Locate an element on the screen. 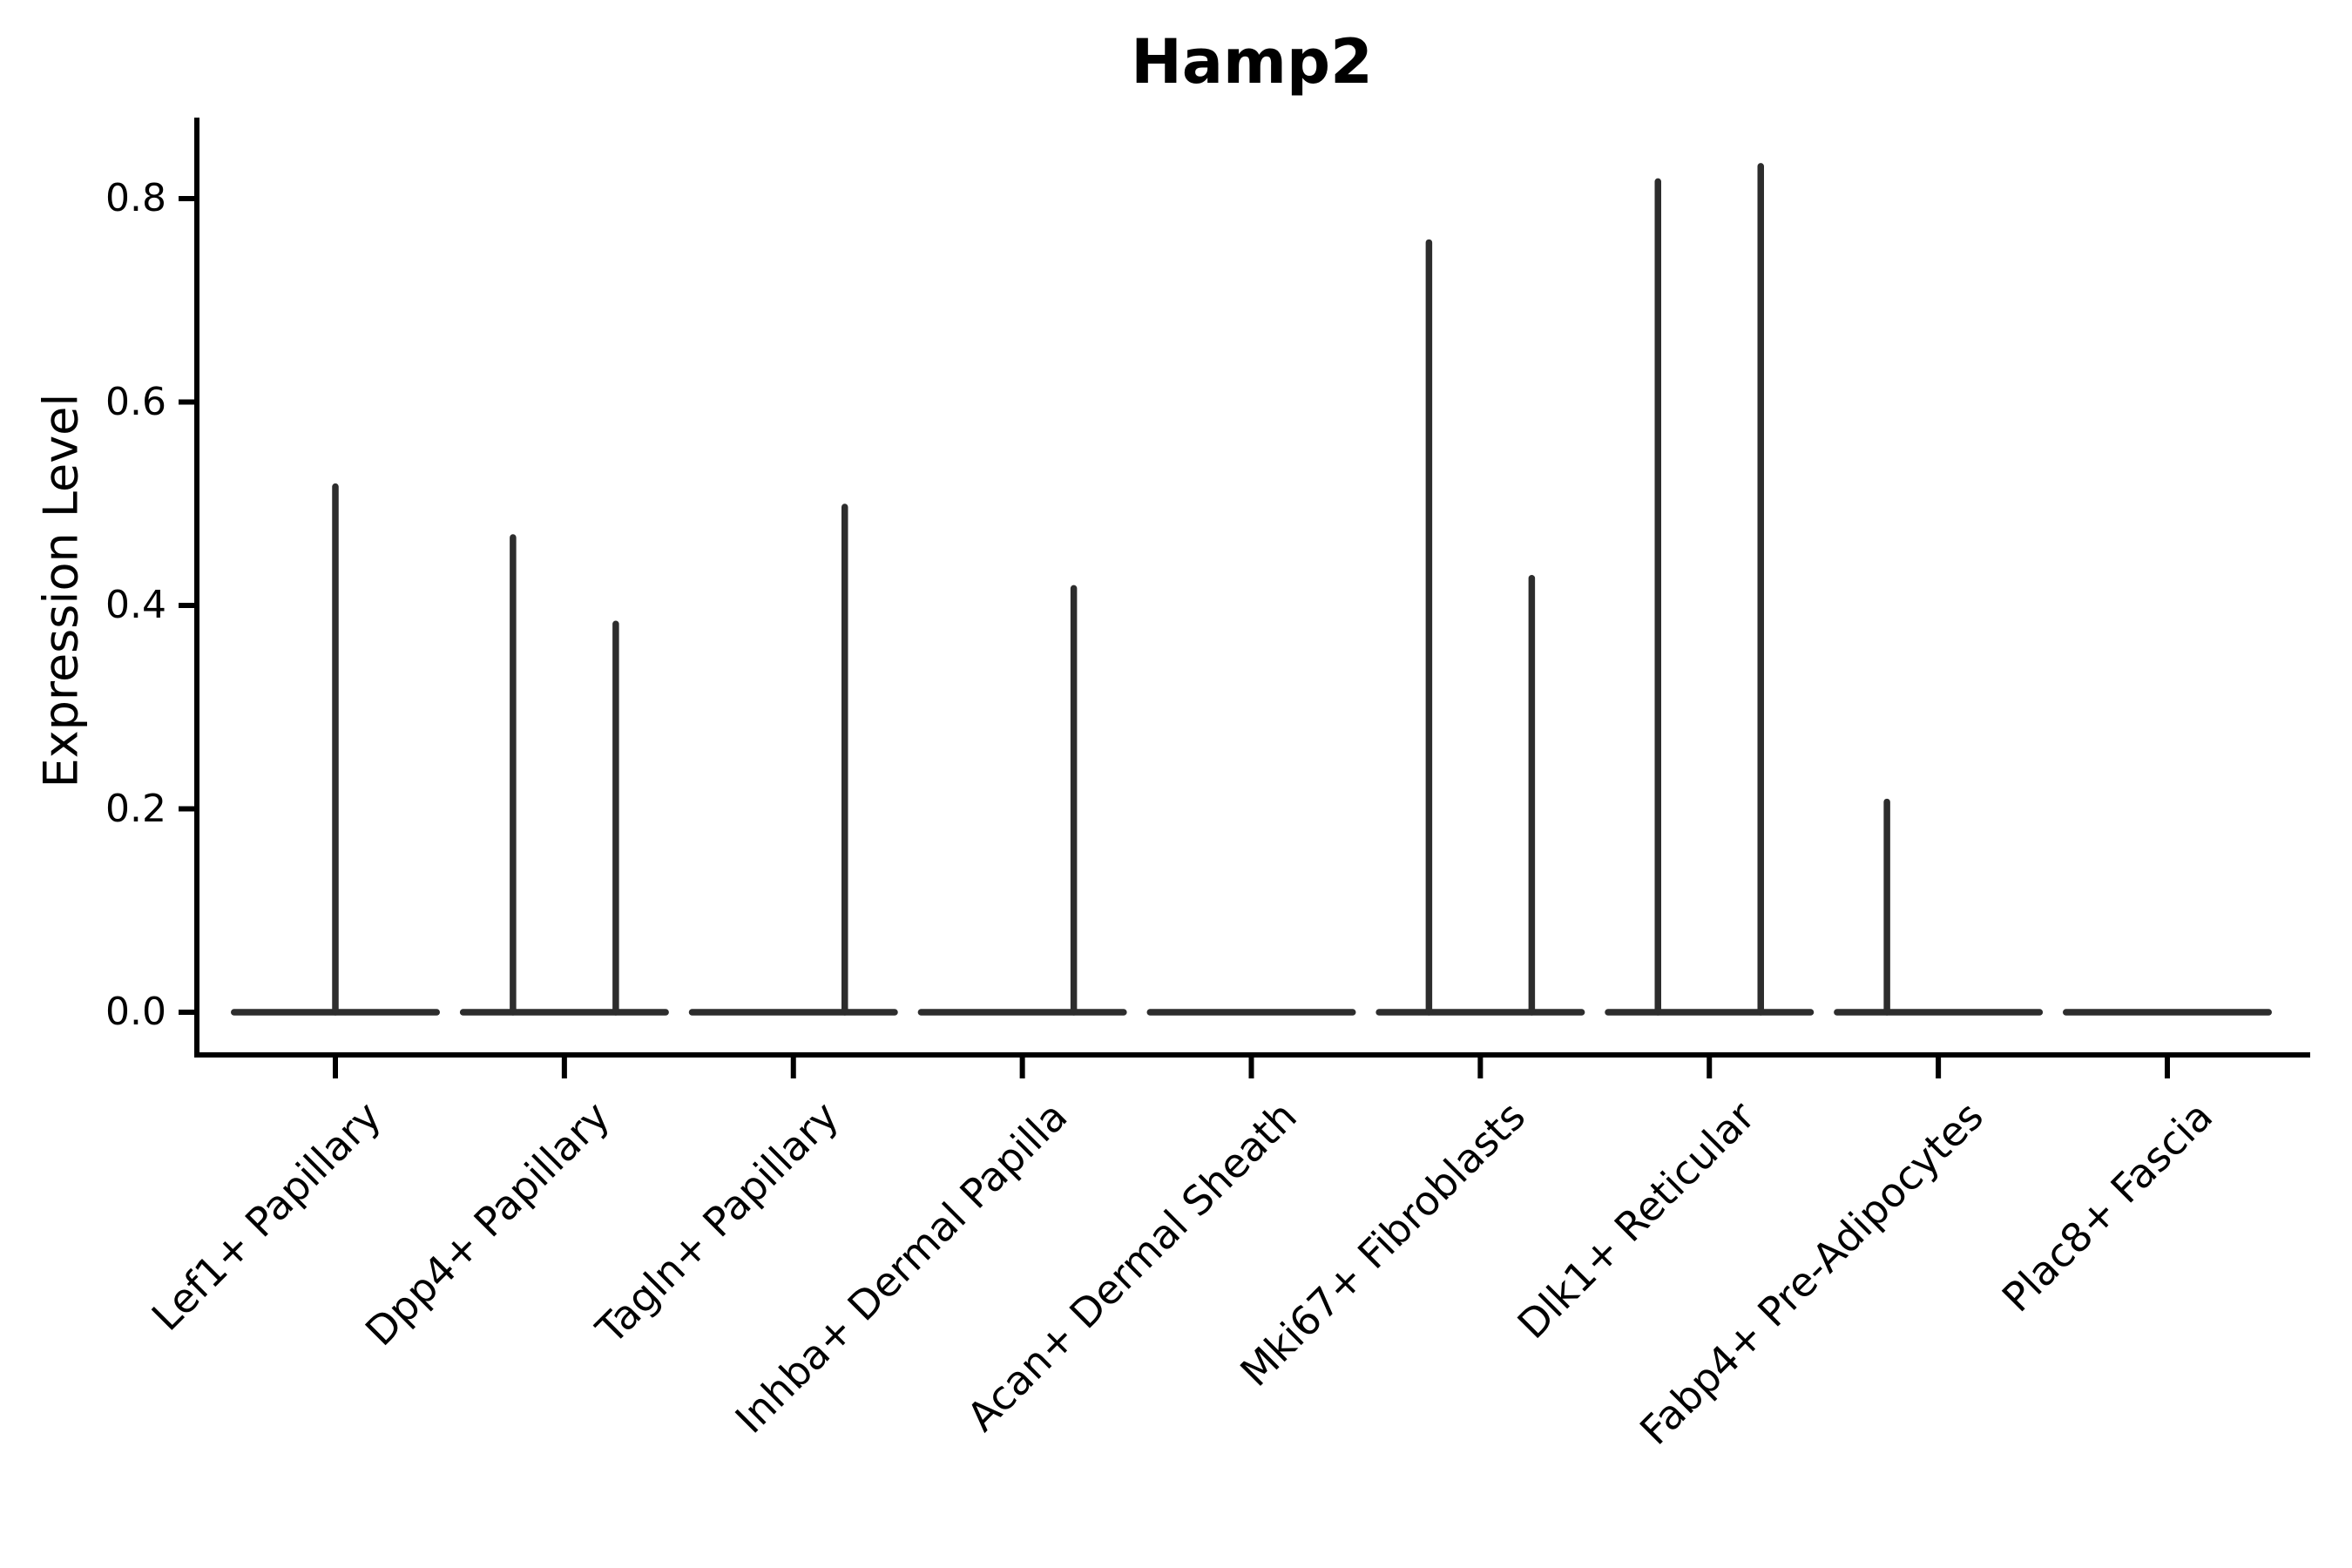 Image resolution: width=2352 pixels, height=1568 pixels. y-tick-label: 0.0 is located at coordinates (135, 1012).